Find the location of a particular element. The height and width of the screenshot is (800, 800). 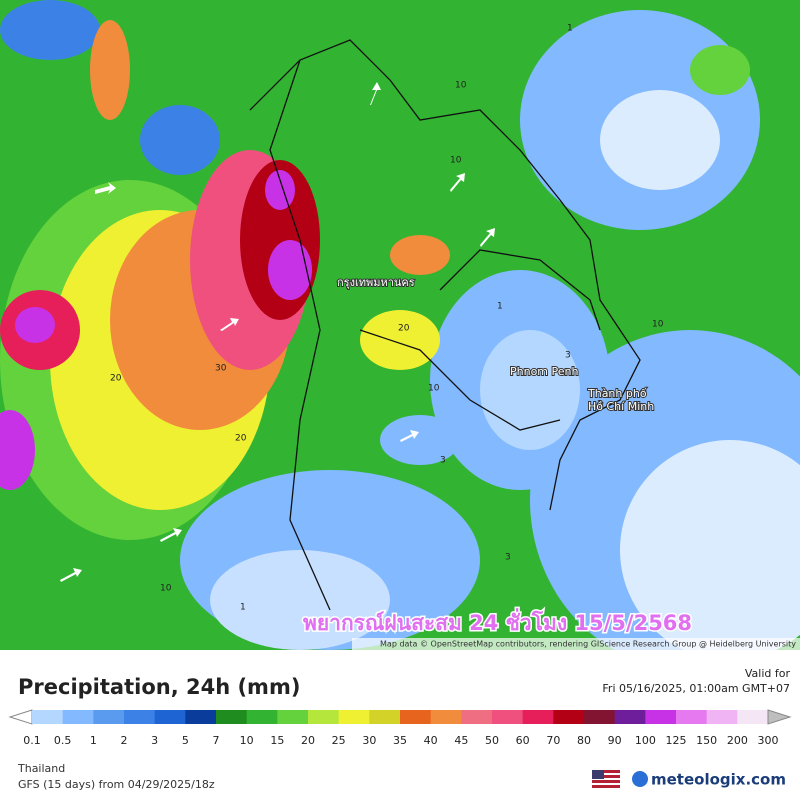

region: Thailand is located at coordinates (41, 768).